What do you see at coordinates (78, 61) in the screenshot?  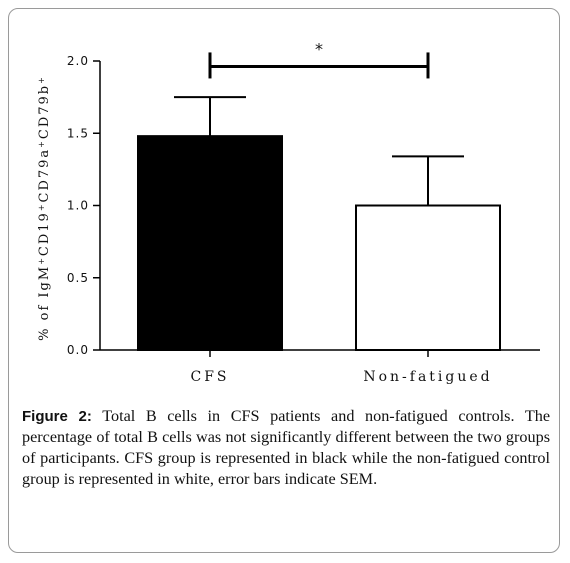 I see `y-tick-label-4: 2.0` at bounding box center [78, 61].